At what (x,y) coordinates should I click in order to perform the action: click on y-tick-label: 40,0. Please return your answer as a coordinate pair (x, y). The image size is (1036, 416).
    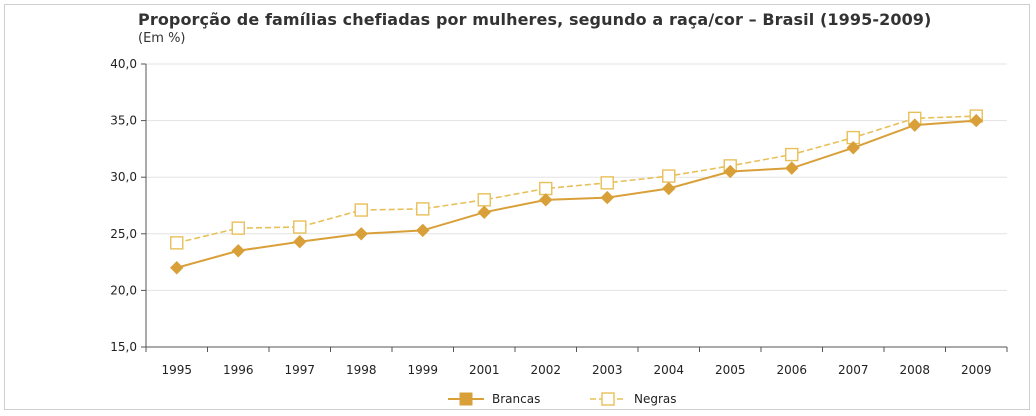
    Looking at the image, I should click on (123, 64).